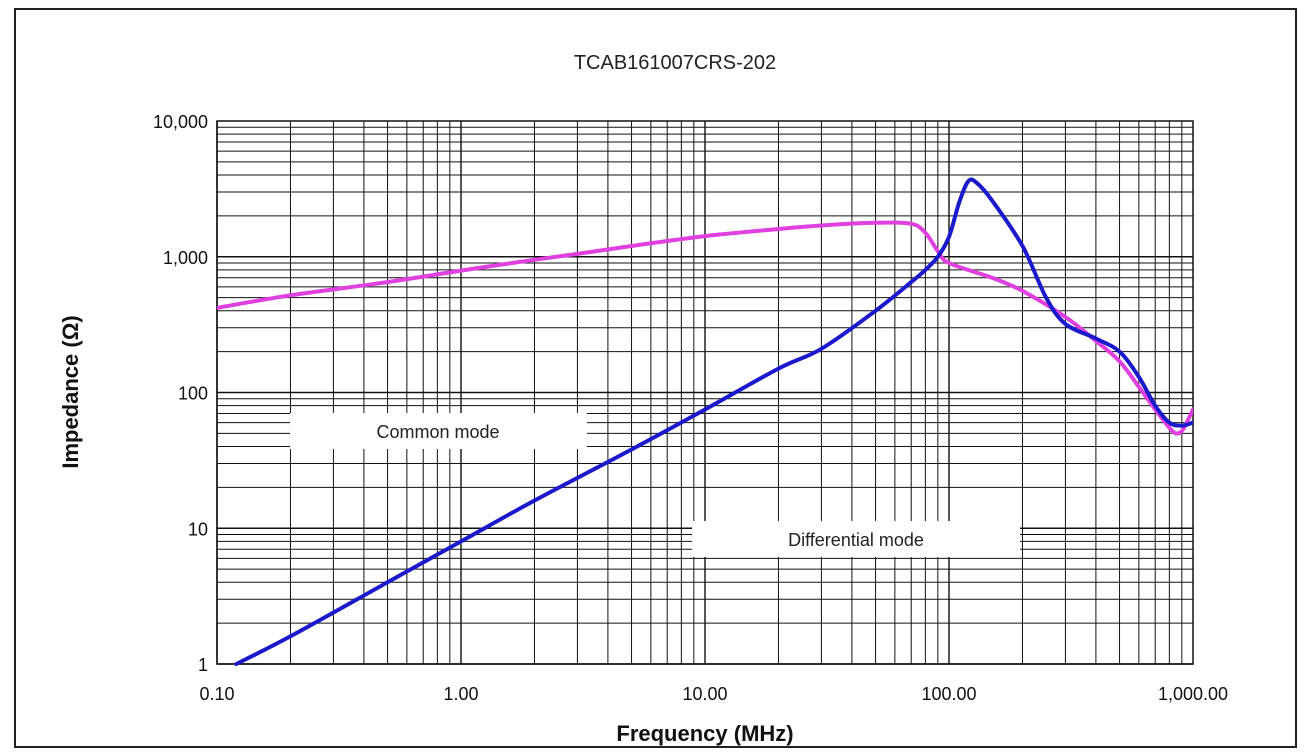  What do you see at coordinates (948, 694) in the screenshot?
I see `x-tick-label: 100.00` at bounding box center [948, 694].